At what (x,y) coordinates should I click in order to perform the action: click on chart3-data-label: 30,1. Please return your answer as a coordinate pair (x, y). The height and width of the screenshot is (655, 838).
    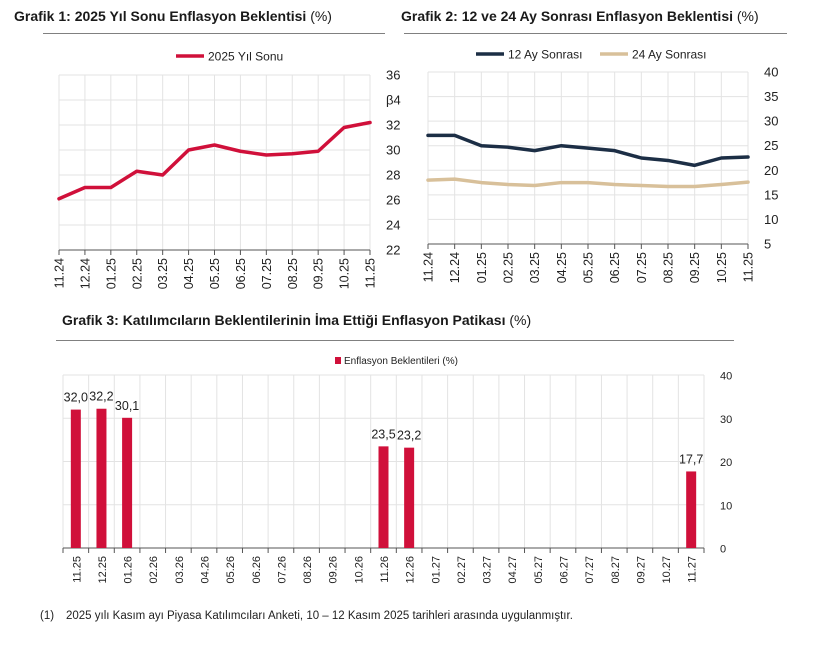
    Looking at the image, I should click on (127, 406).